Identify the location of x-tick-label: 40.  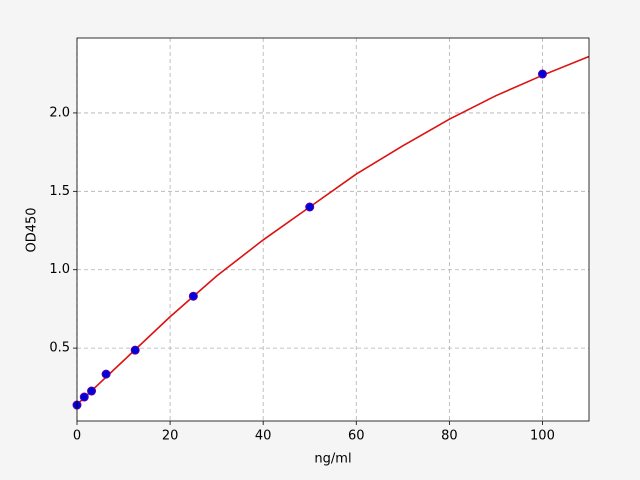
(263, 436).